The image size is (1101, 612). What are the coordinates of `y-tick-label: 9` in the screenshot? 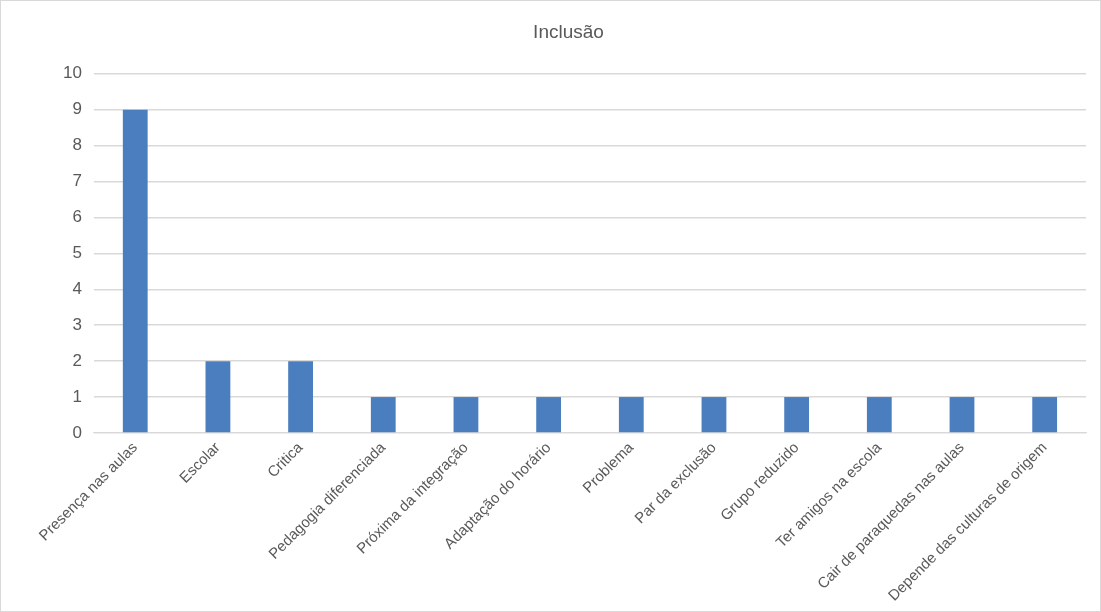 It's located at (77, 109).